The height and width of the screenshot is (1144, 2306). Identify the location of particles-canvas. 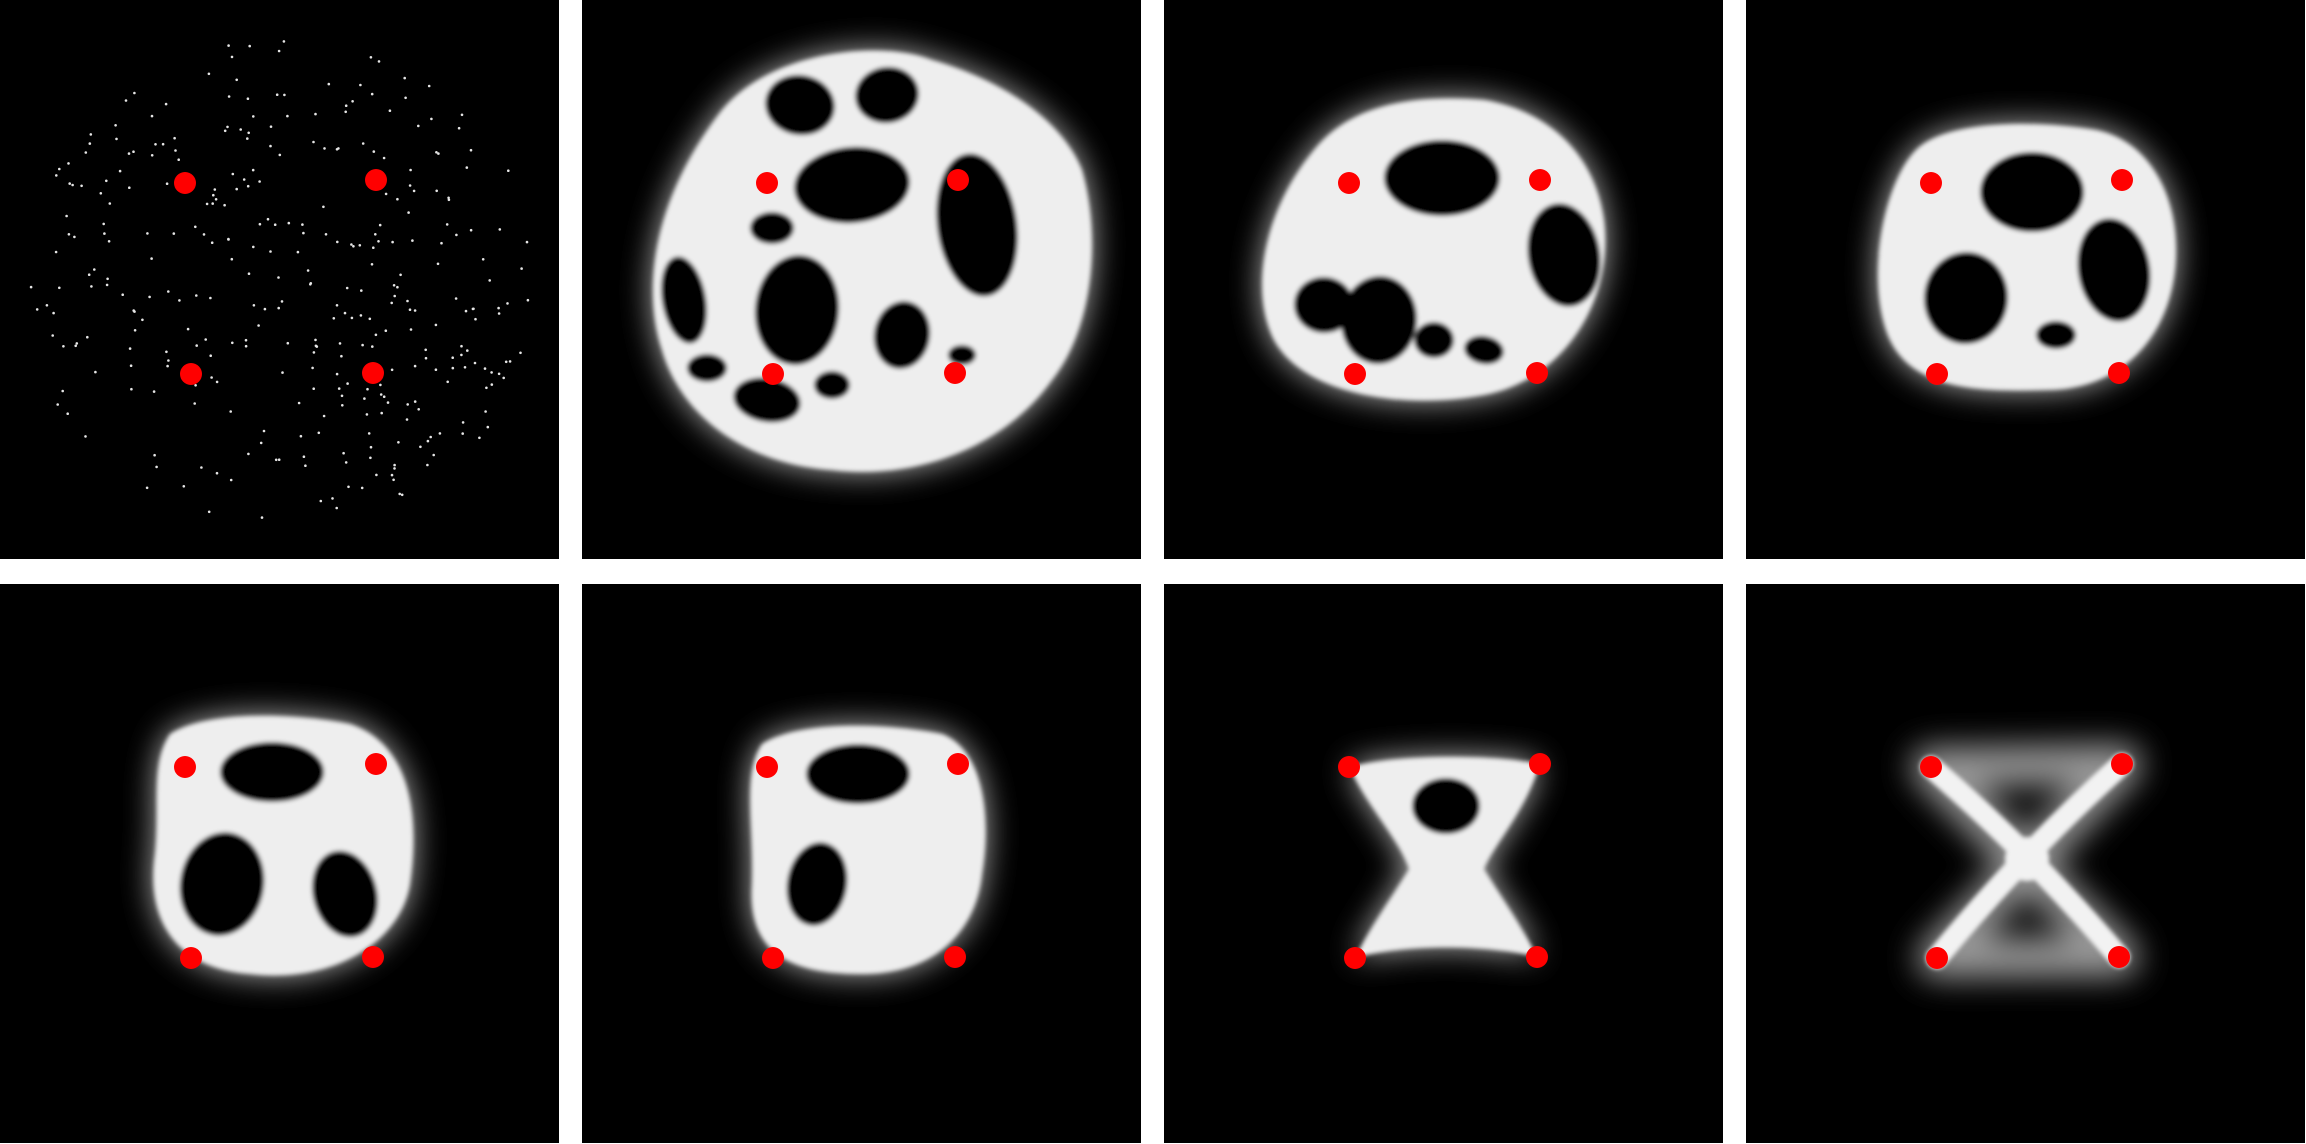
(279, 279).